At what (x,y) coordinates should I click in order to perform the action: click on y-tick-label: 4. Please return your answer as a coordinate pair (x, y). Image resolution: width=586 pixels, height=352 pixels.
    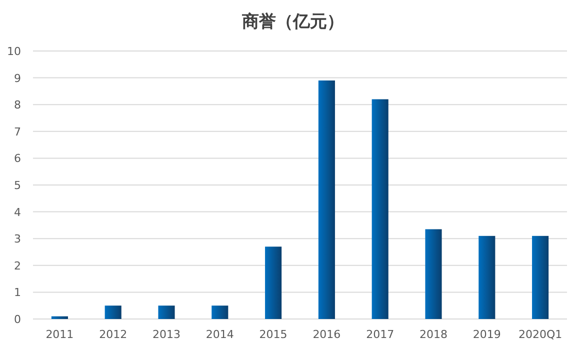
    Looking at the image, I should click on (17, 212).